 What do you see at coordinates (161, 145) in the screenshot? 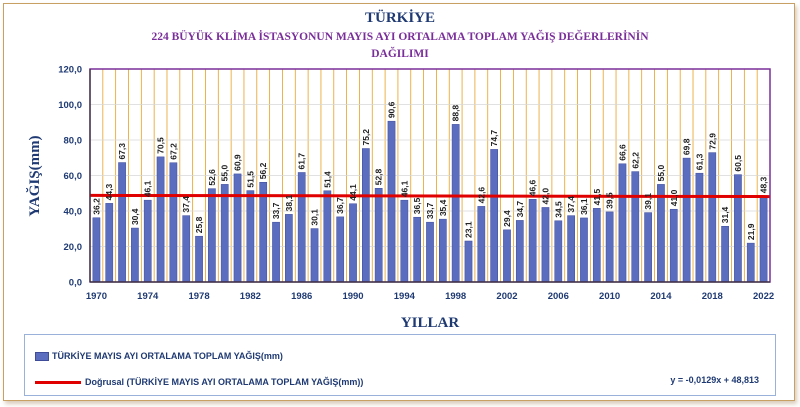
I see `bar-value-label: 70,5` at bounding box center [161, 145].